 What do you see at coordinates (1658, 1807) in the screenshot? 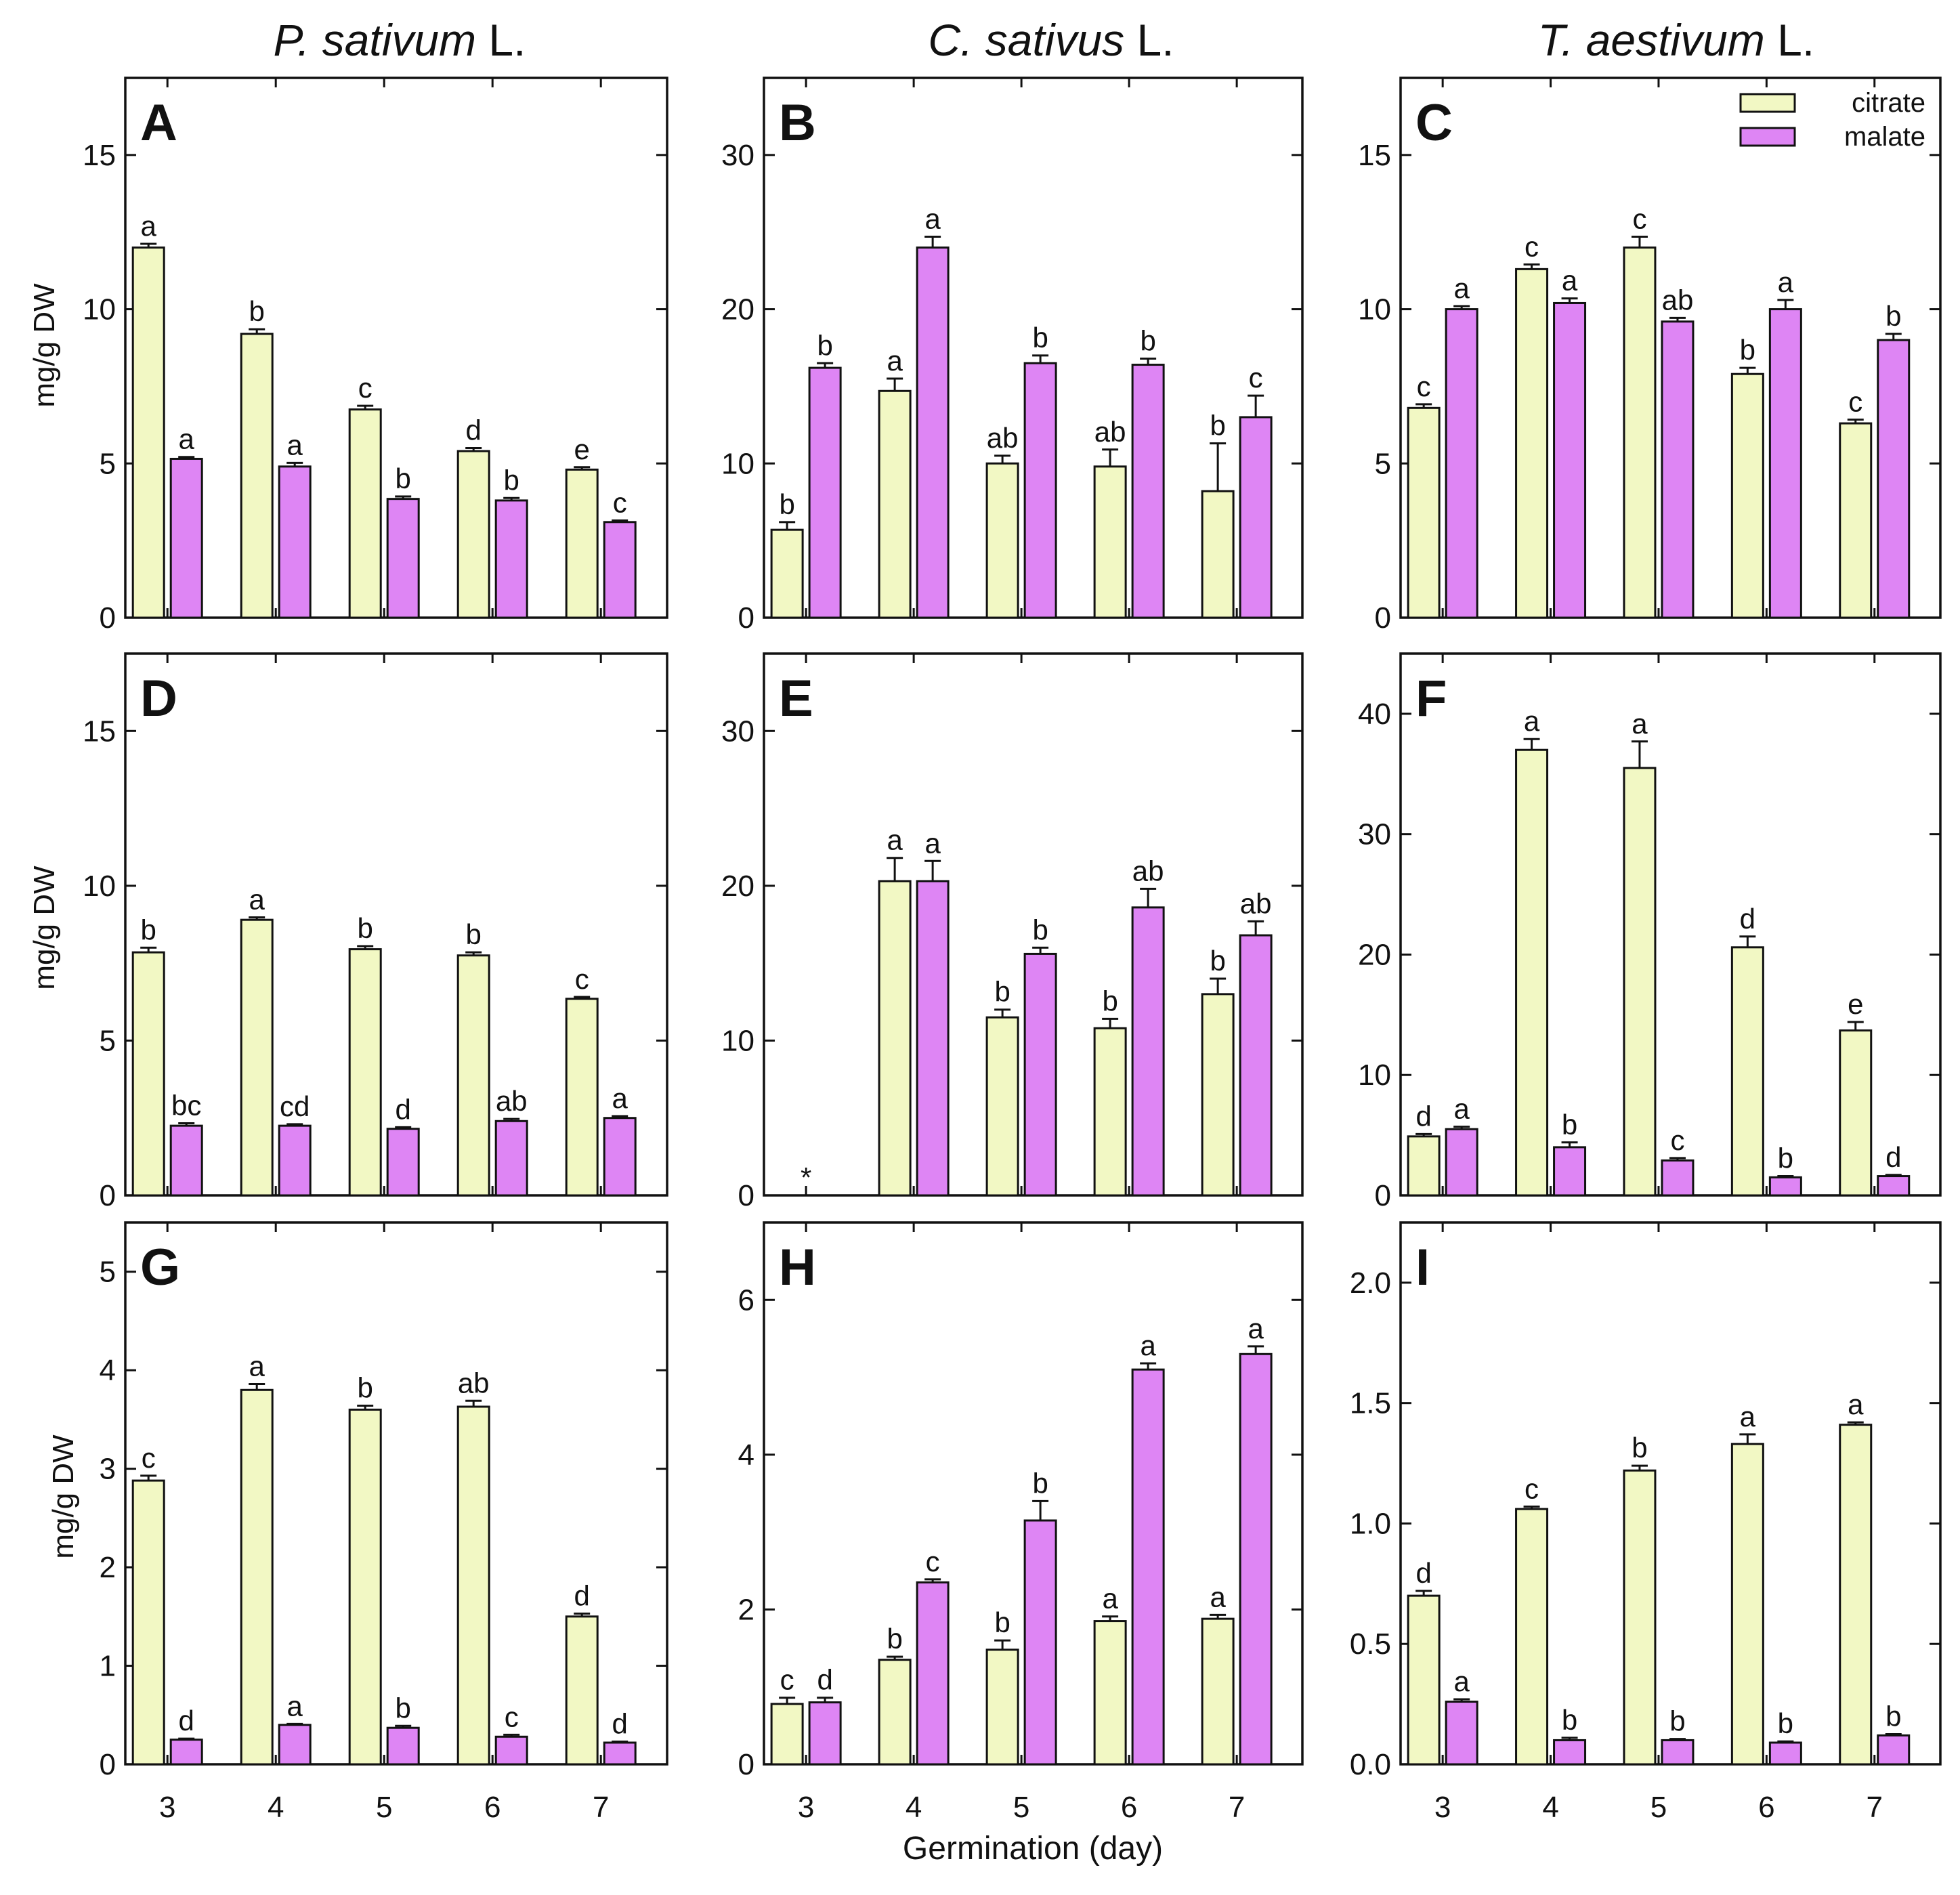
I see `x-tick-label: 5` at bounding box center [1658, 1807].